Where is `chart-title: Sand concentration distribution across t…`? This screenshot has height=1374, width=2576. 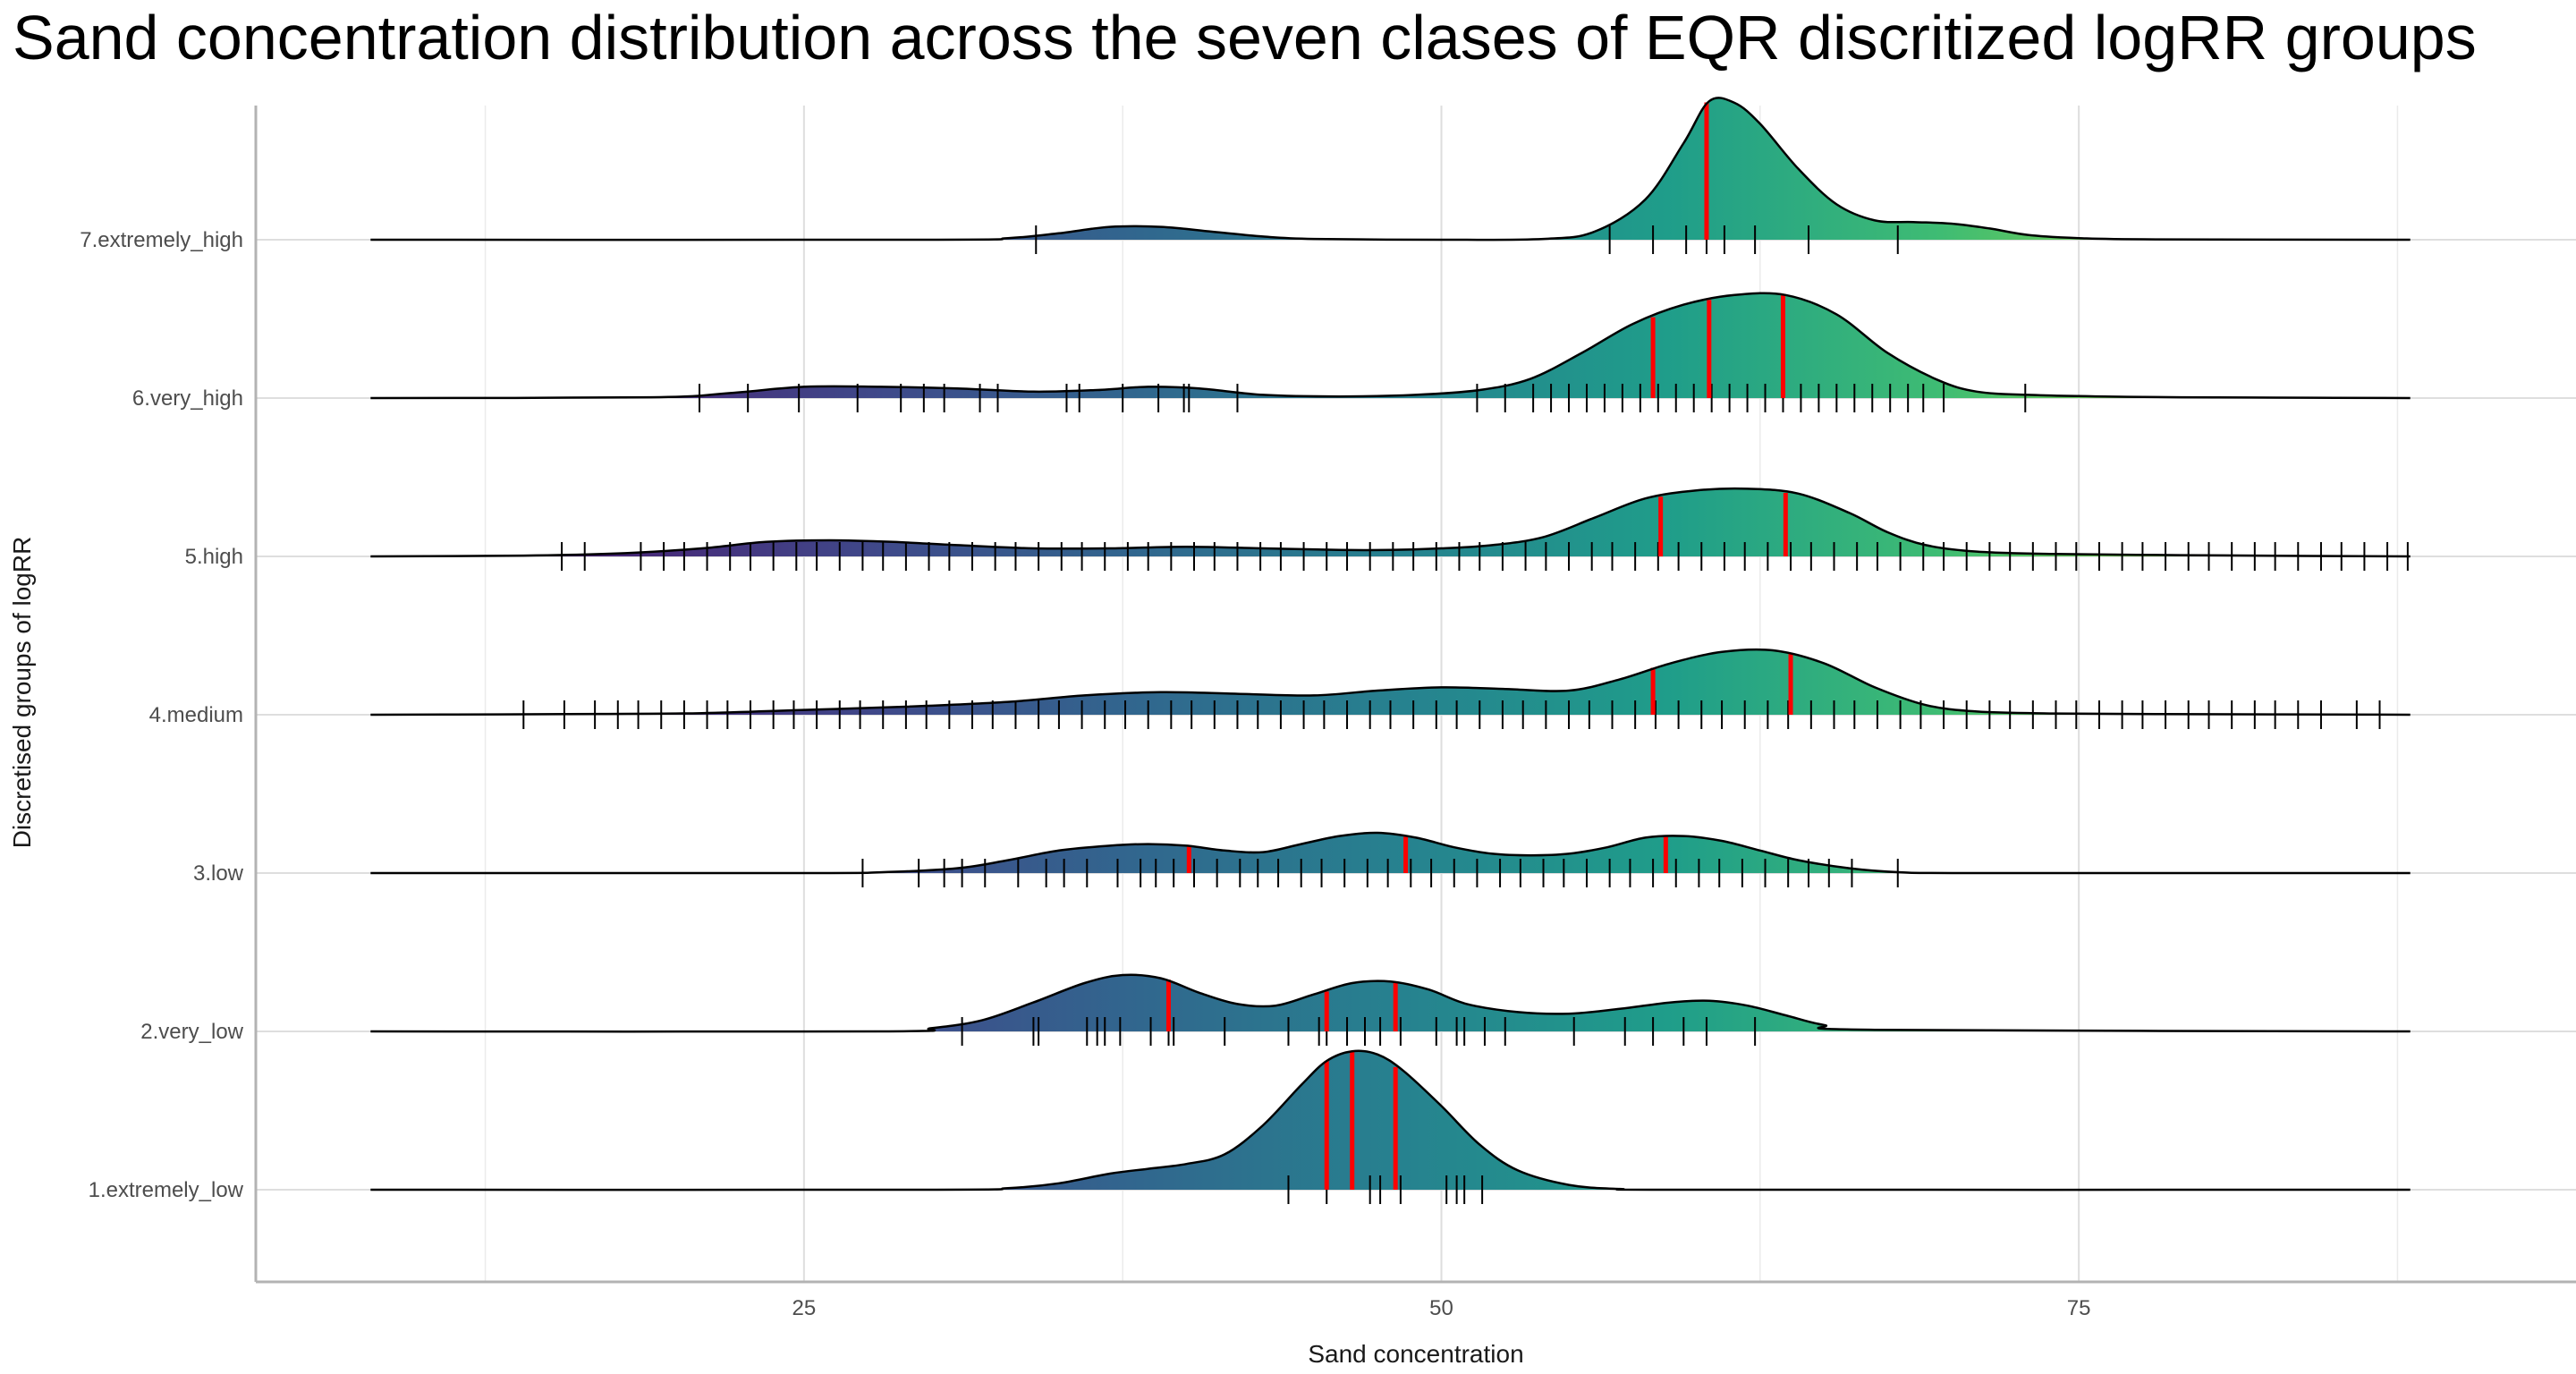
chart-title: Sand concentration distribution across t… is located at coordinates (1245, 37).